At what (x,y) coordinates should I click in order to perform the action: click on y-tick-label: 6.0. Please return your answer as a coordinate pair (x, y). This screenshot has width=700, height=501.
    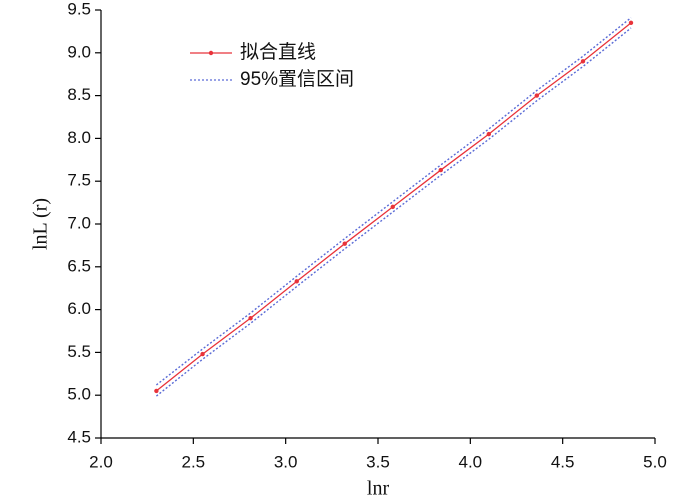
    Looking at the image, I should click on (79, 308).